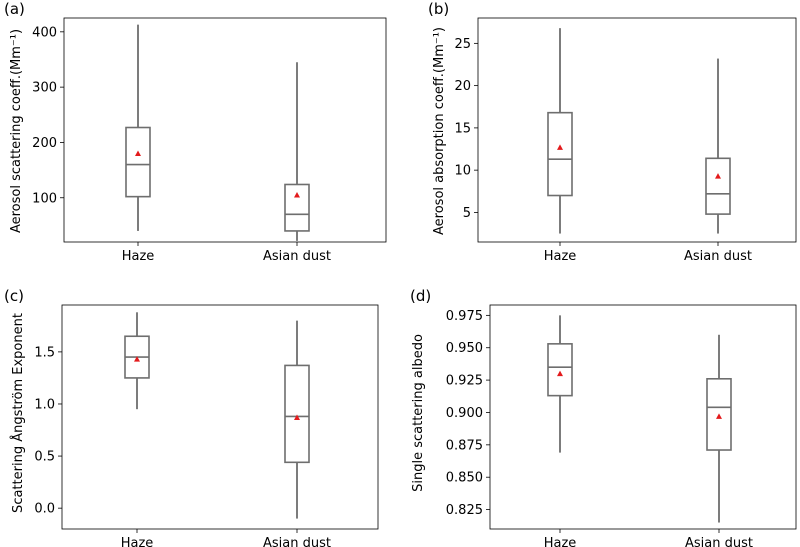 This screenshot has height=547, width=800. I want to click on panel-a-asian-dust-mean-marker, so click(297, 194).